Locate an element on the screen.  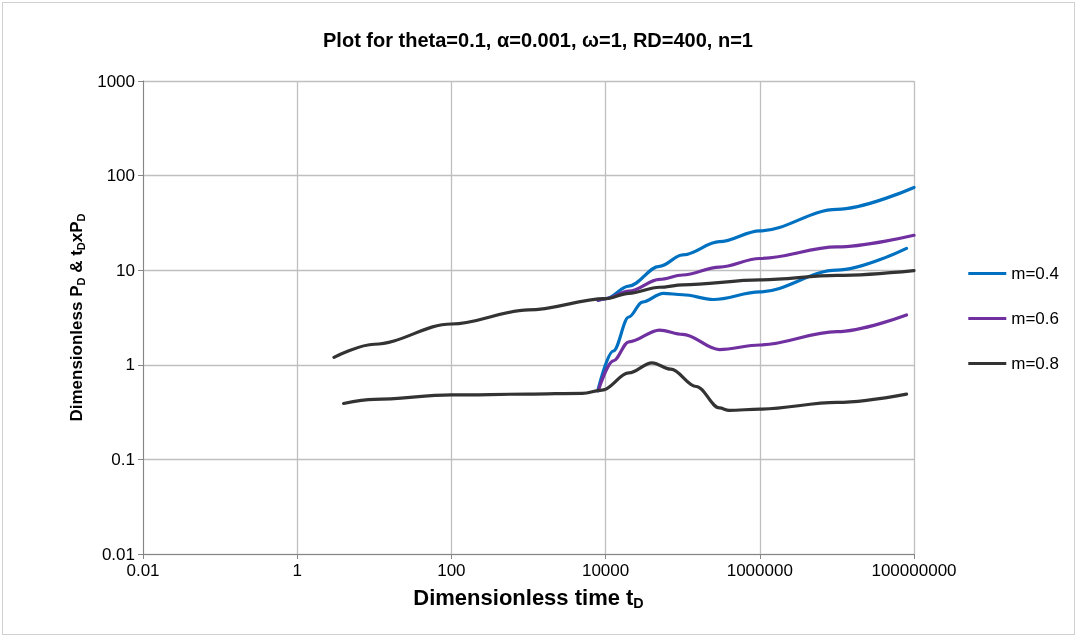
y-tick-label: 100 is located at coordinates (120, 176).